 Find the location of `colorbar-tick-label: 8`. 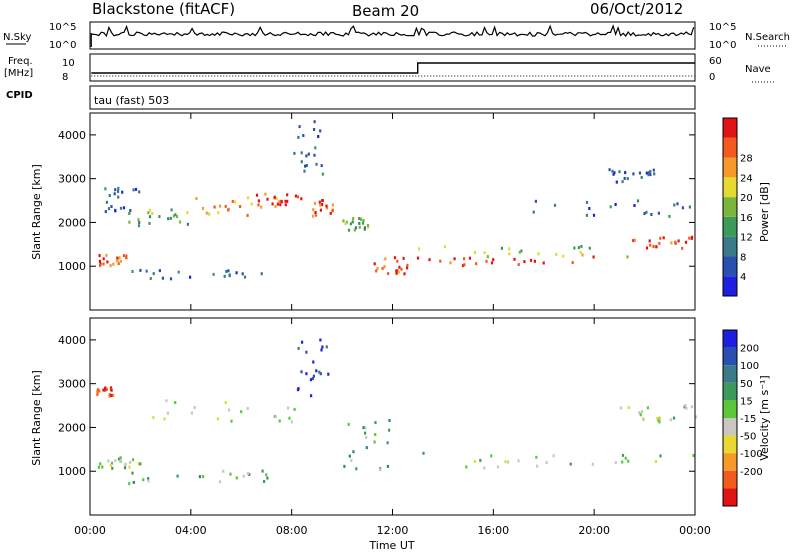

colorbar-tick-label: 8 is located at coordinates (743, 257).